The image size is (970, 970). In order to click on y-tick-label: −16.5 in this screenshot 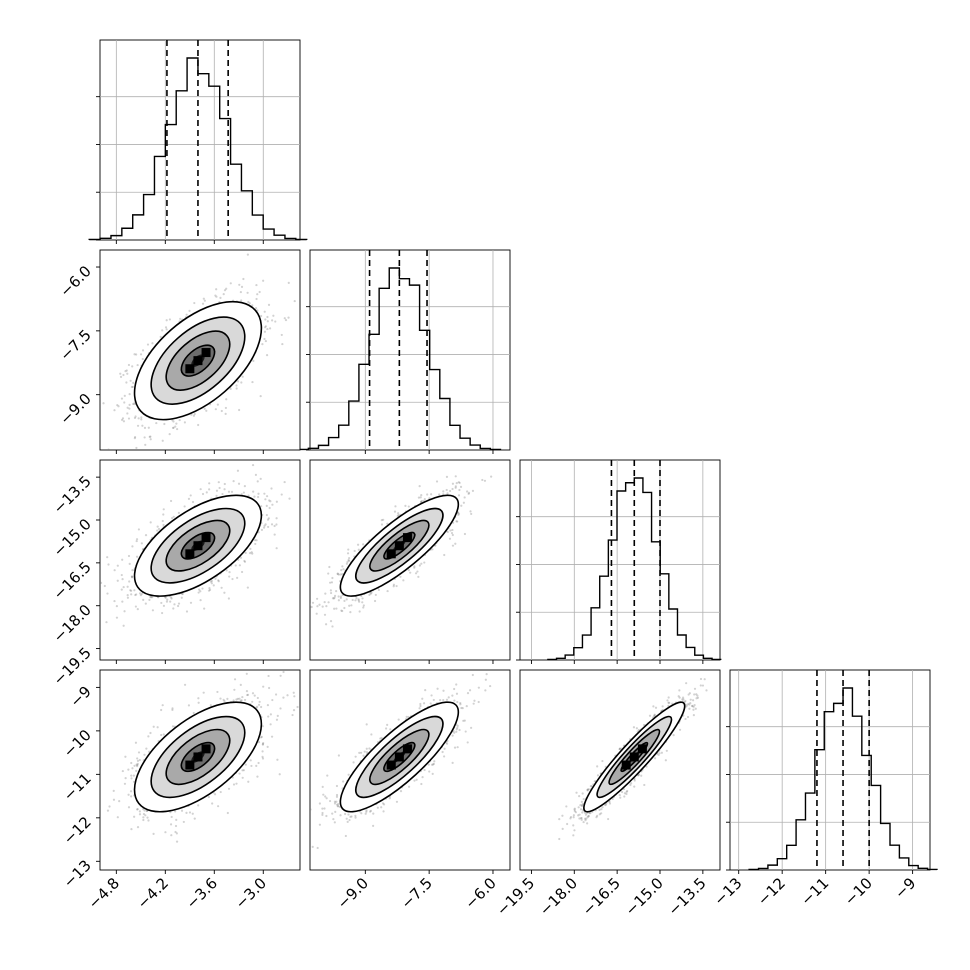, I will do `click(72, 580)`.